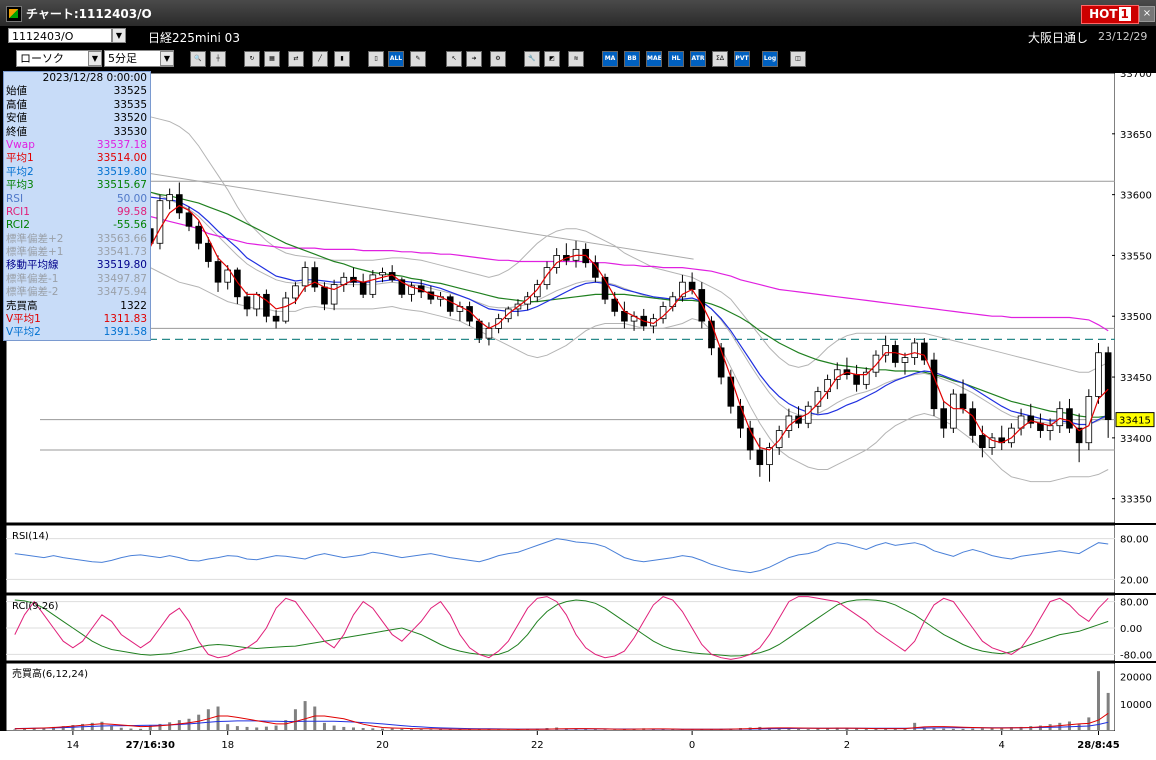 The image size is (1156, 760). Describe the element at coordinates (296, 59) in the screenshot. I see `toolbar-compare-button: ⇄` at that location.